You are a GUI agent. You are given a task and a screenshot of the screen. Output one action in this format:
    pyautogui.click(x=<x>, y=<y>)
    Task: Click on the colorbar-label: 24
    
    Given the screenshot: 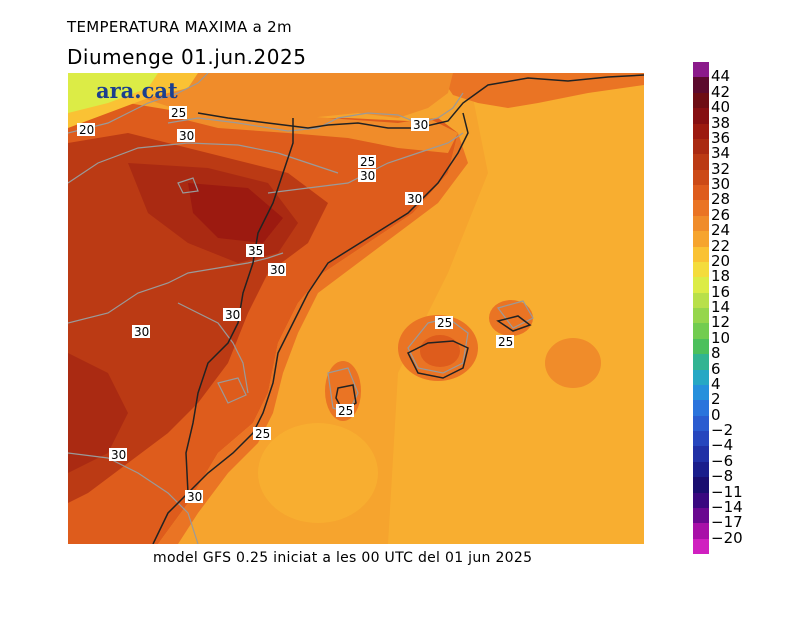 What is the action you would take?
    pyautogui.click(x=721, y=230)
    